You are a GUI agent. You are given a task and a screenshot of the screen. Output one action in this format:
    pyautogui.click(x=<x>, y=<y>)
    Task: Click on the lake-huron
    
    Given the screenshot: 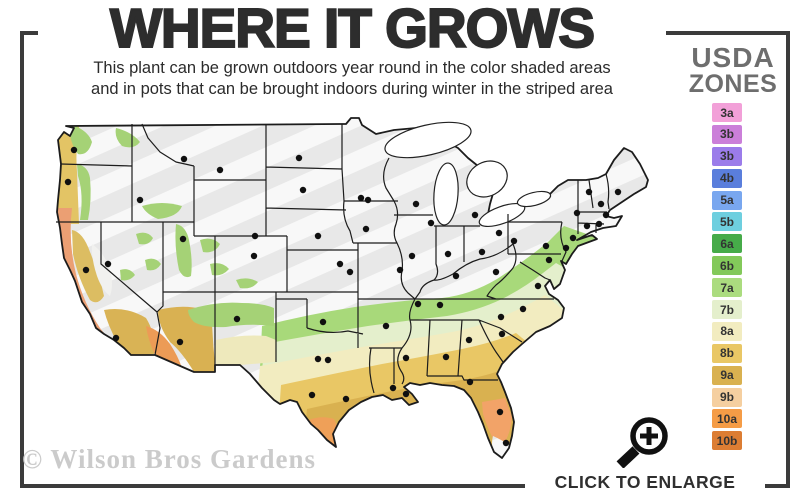 What is the action you would take?
    pyautogui.click(x=487, y=179)
    